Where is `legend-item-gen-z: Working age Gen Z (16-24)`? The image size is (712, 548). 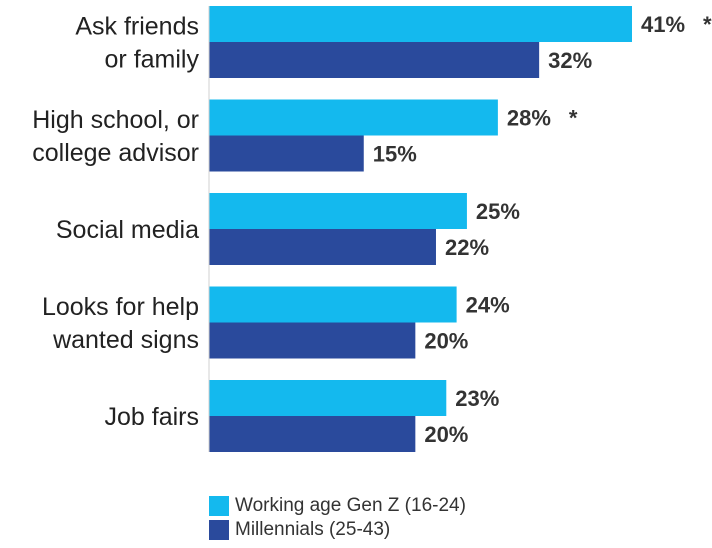
legend-item-gen-z: Working age Gen Z (16-24) is located at coordinates (337, 506).